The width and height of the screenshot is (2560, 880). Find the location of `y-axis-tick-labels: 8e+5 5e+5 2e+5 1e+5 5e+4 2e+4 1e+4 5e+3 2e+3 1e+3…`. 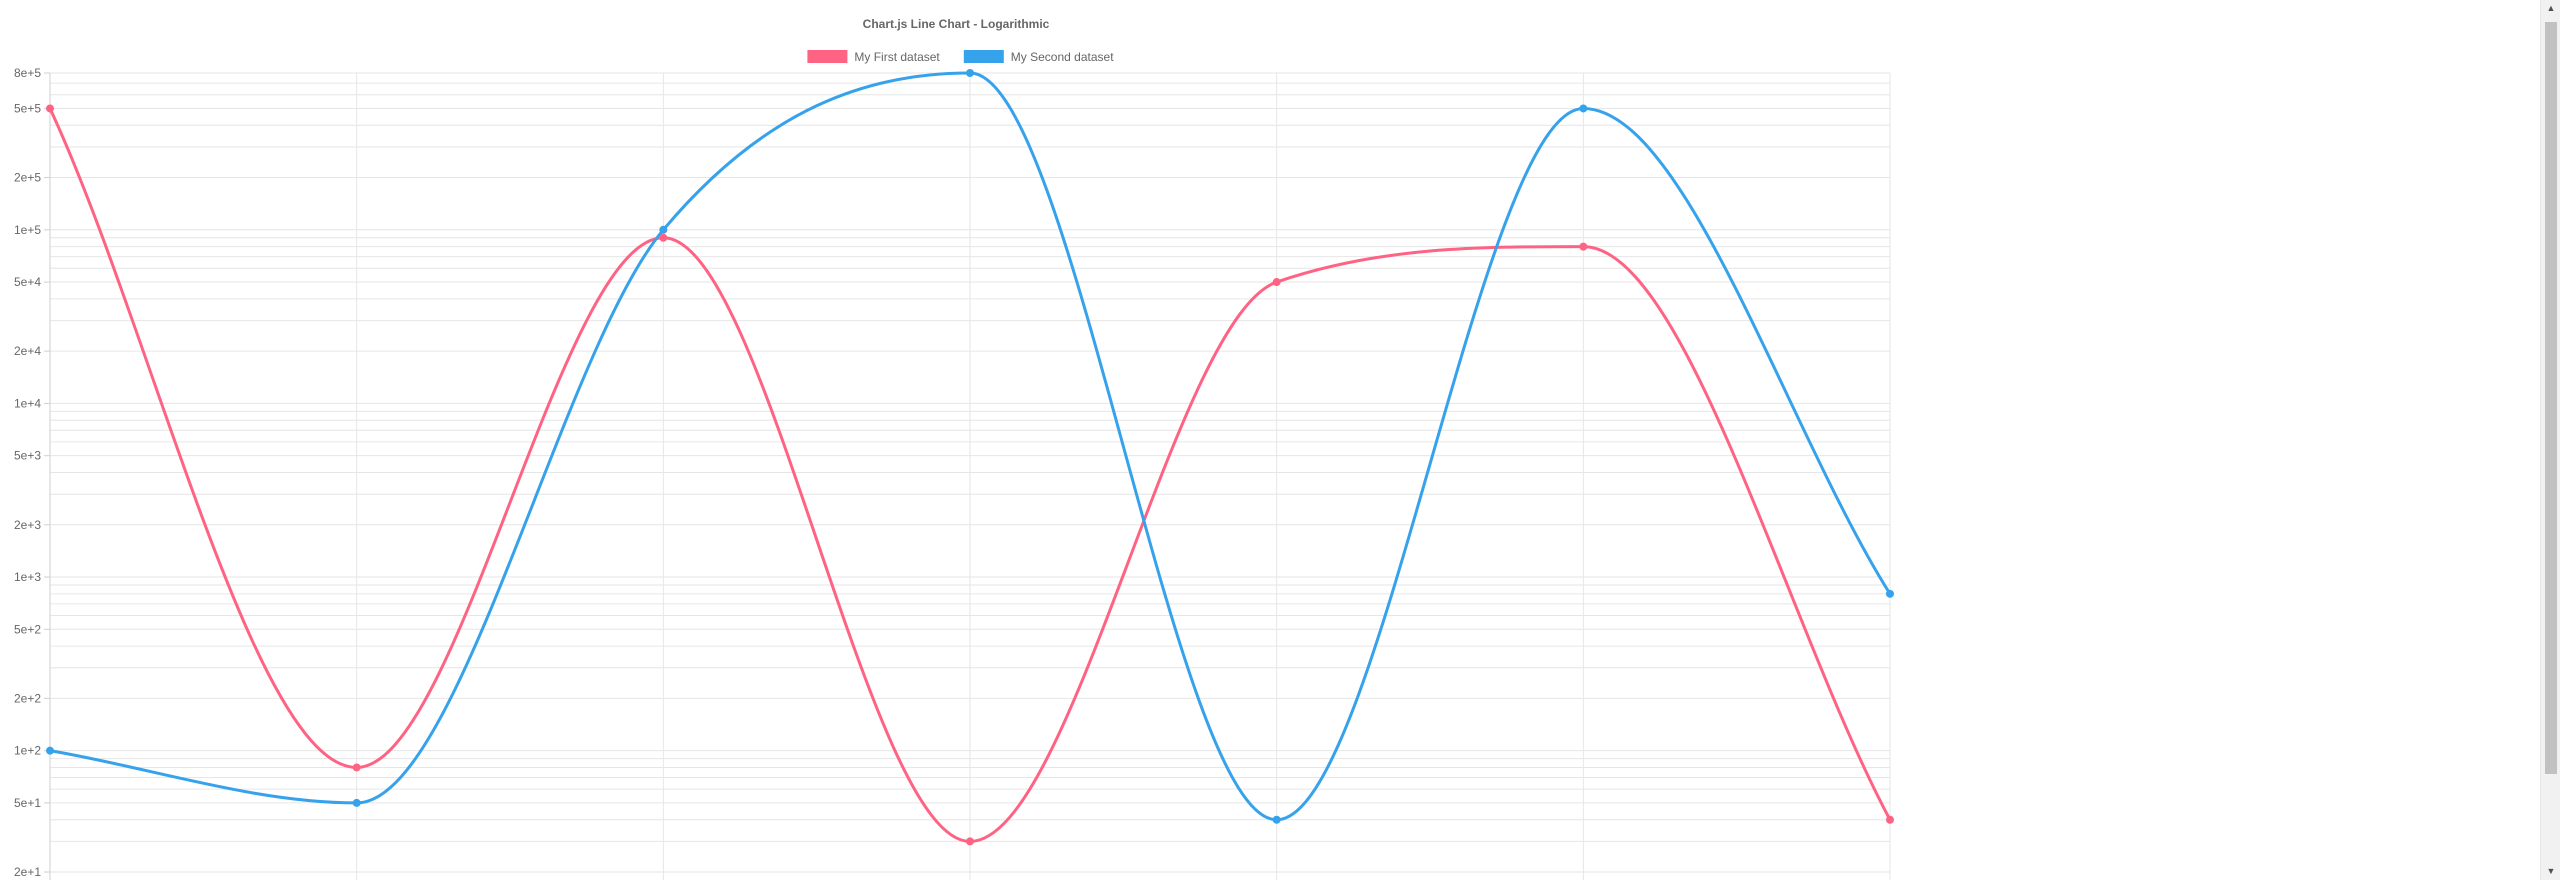

y-axis-tick-labels: 8e+5 5e+5 2e+5 1e+5 5e+4 2e+4 1e+4 5e+3 2e+3 1e+3… is located at coordinates (32, 472).